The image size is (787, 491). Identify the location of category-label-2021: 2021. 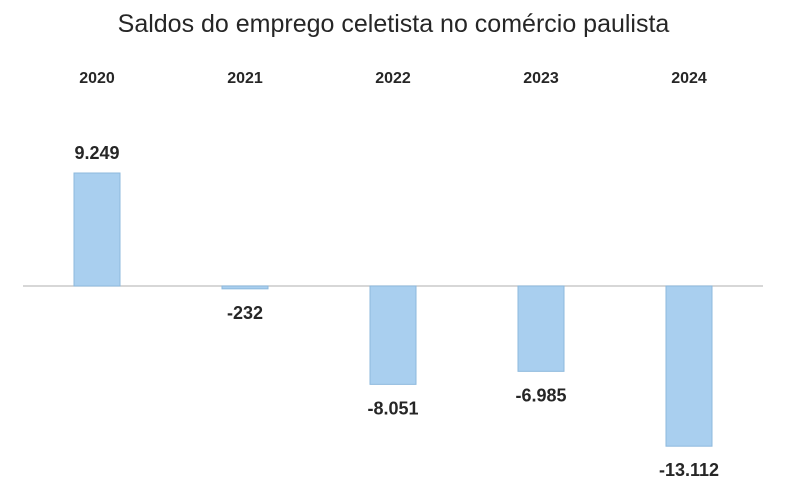
(245, 78).